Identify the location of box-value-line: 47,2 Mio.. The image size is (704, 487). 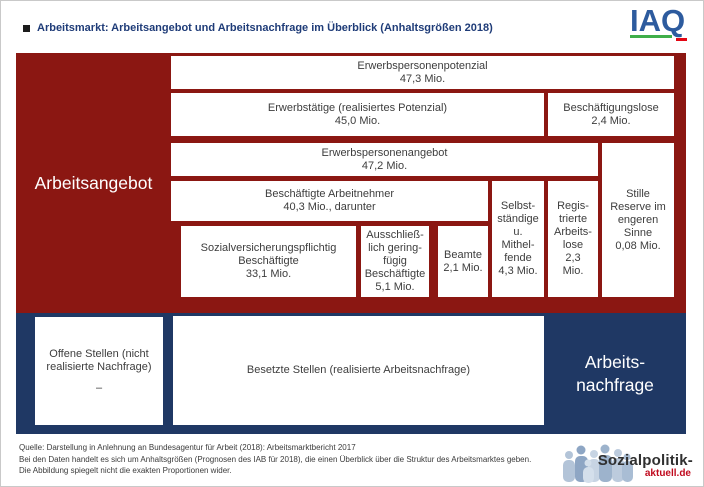
(384, 165).